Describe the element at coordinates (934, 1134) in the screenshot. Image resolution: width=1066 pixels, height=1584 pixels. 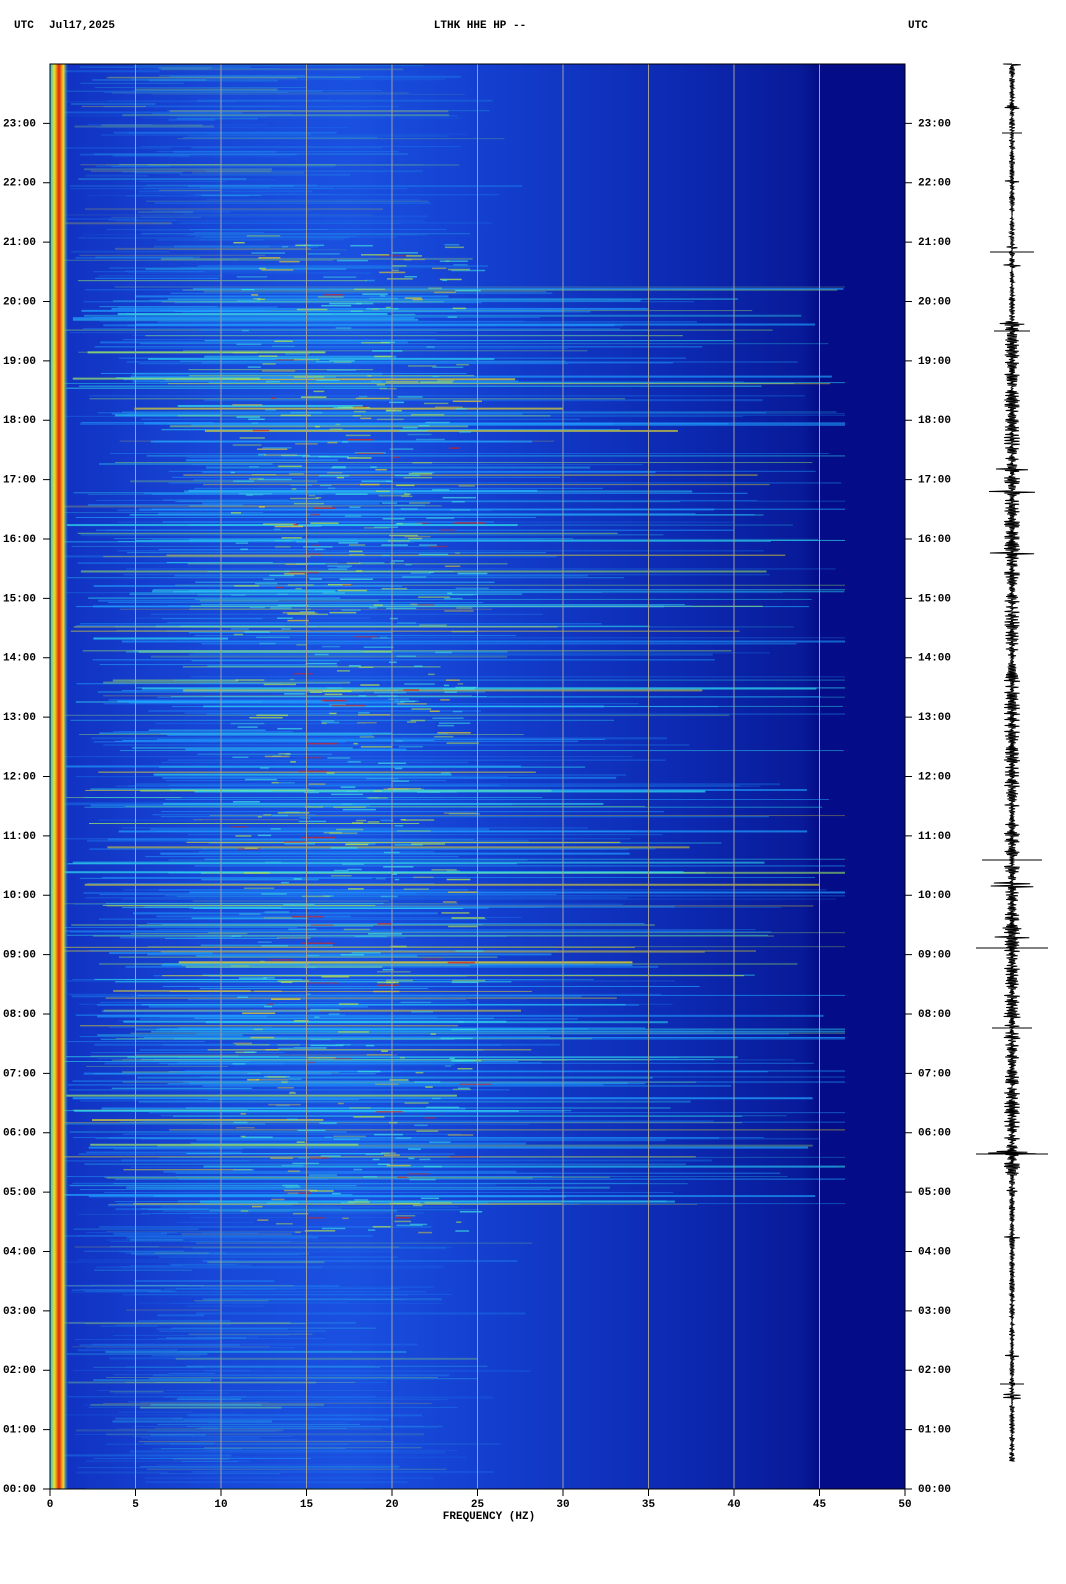
I see `y-tick-label-right: 06:00` at that location.